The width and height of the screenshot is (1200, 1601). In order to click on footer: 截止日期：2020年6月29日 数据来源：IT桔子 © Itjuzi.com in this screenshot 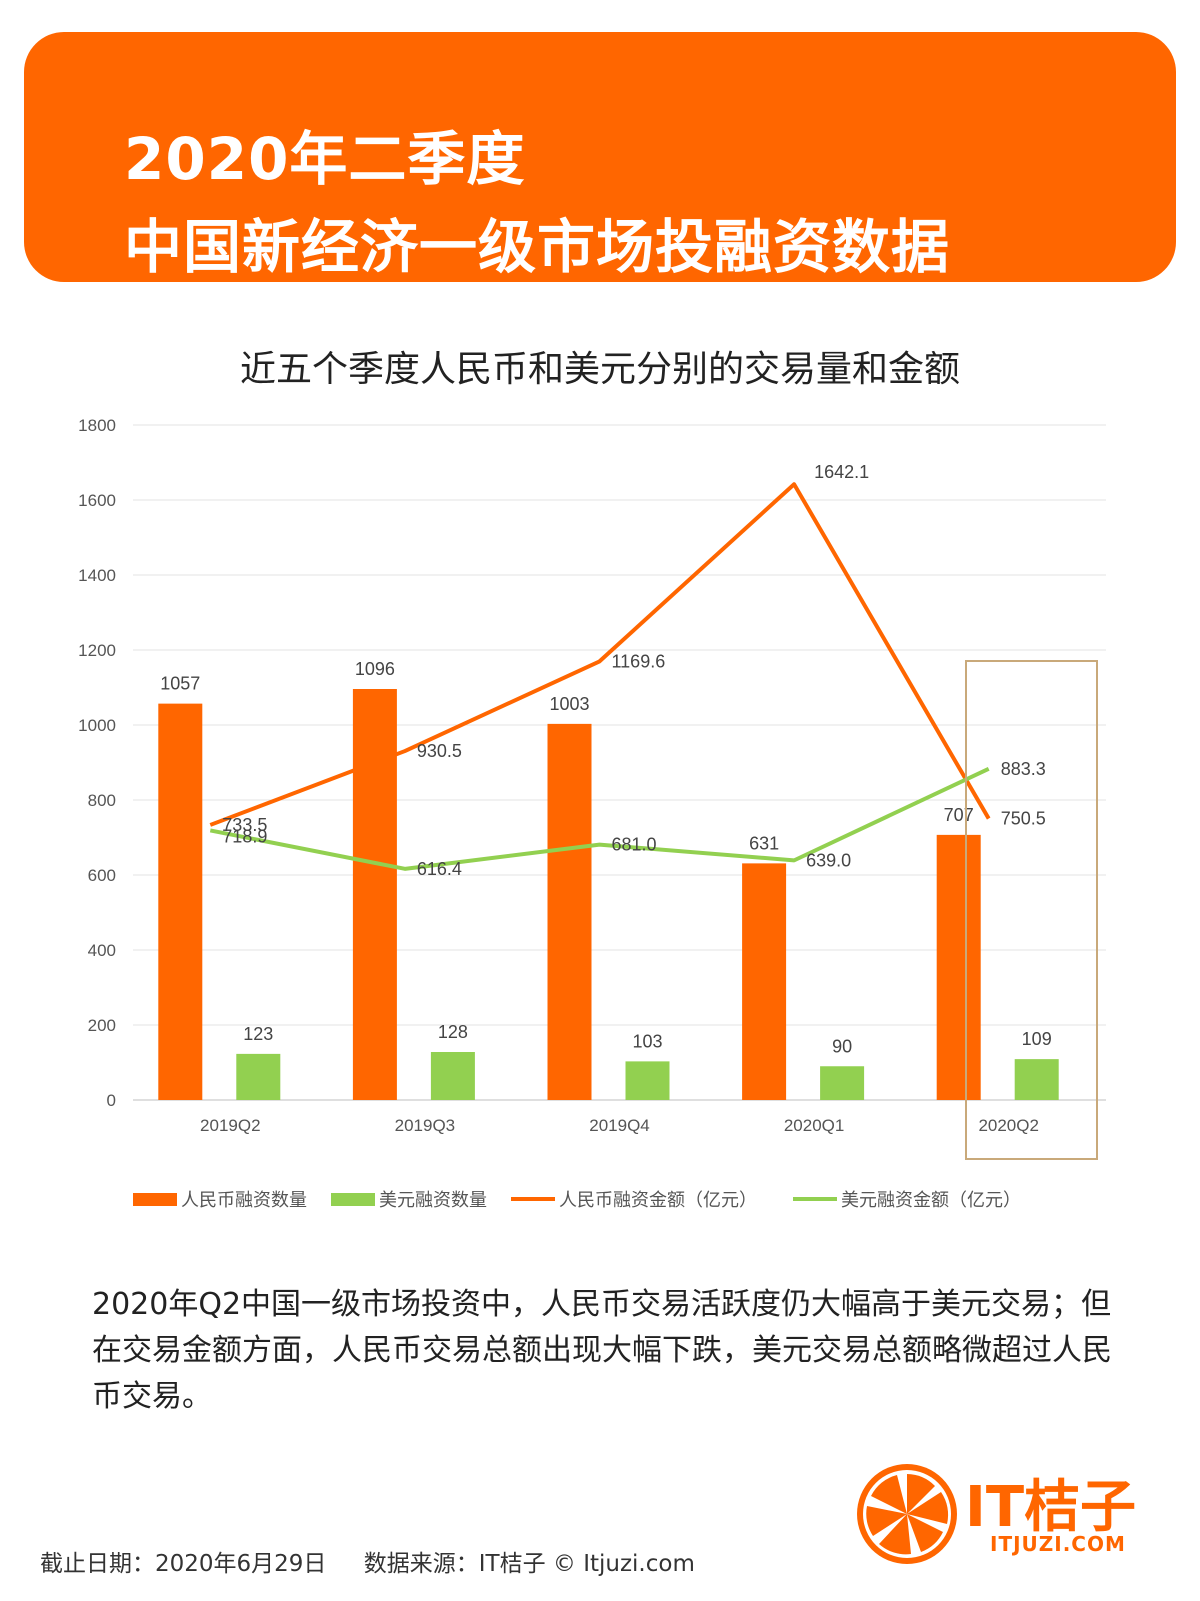, I will do `click(382, 1561)`.